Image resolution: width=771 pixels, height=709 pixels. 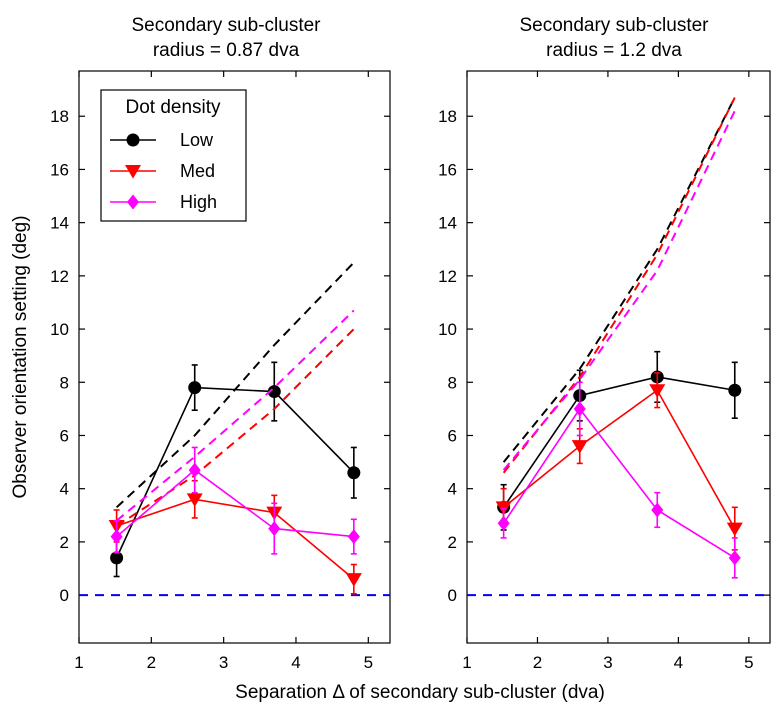 I want to click on panel-left-y-tick-label: 4, so click(x=64, y=489).